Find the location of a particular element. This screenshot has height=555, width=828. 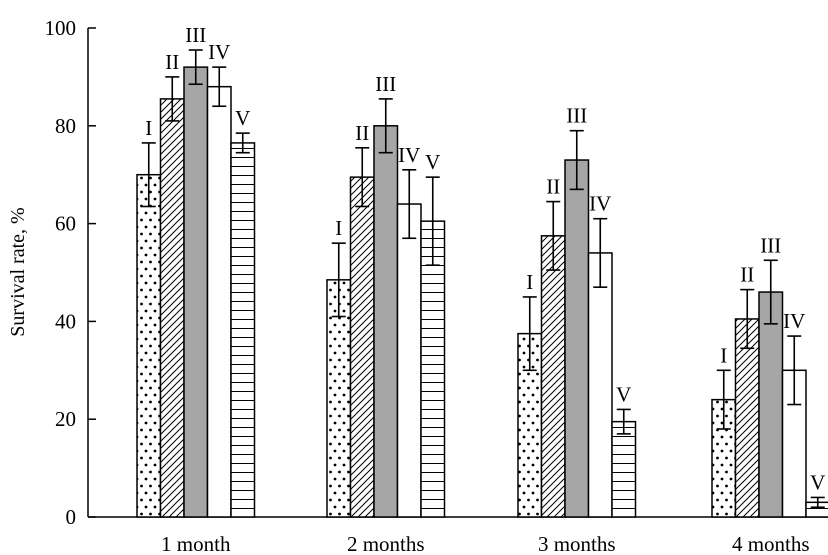

x-axis: 1 month 2 months 3 months 4 months is located at coordinates (458, 535).